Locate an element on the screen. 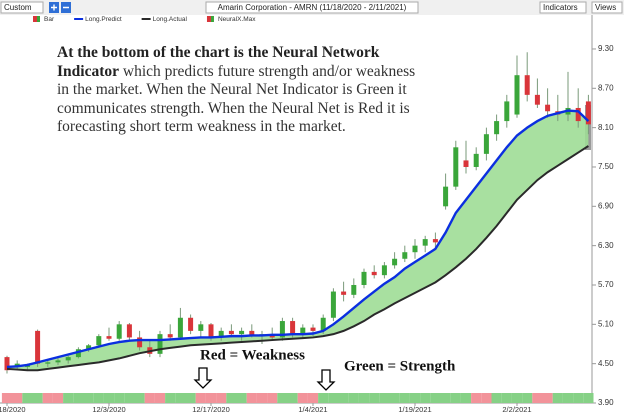 The height and width of the screenshot is (416, 624). y-tick-label: 5.70 is located at coordinates (606, 284).